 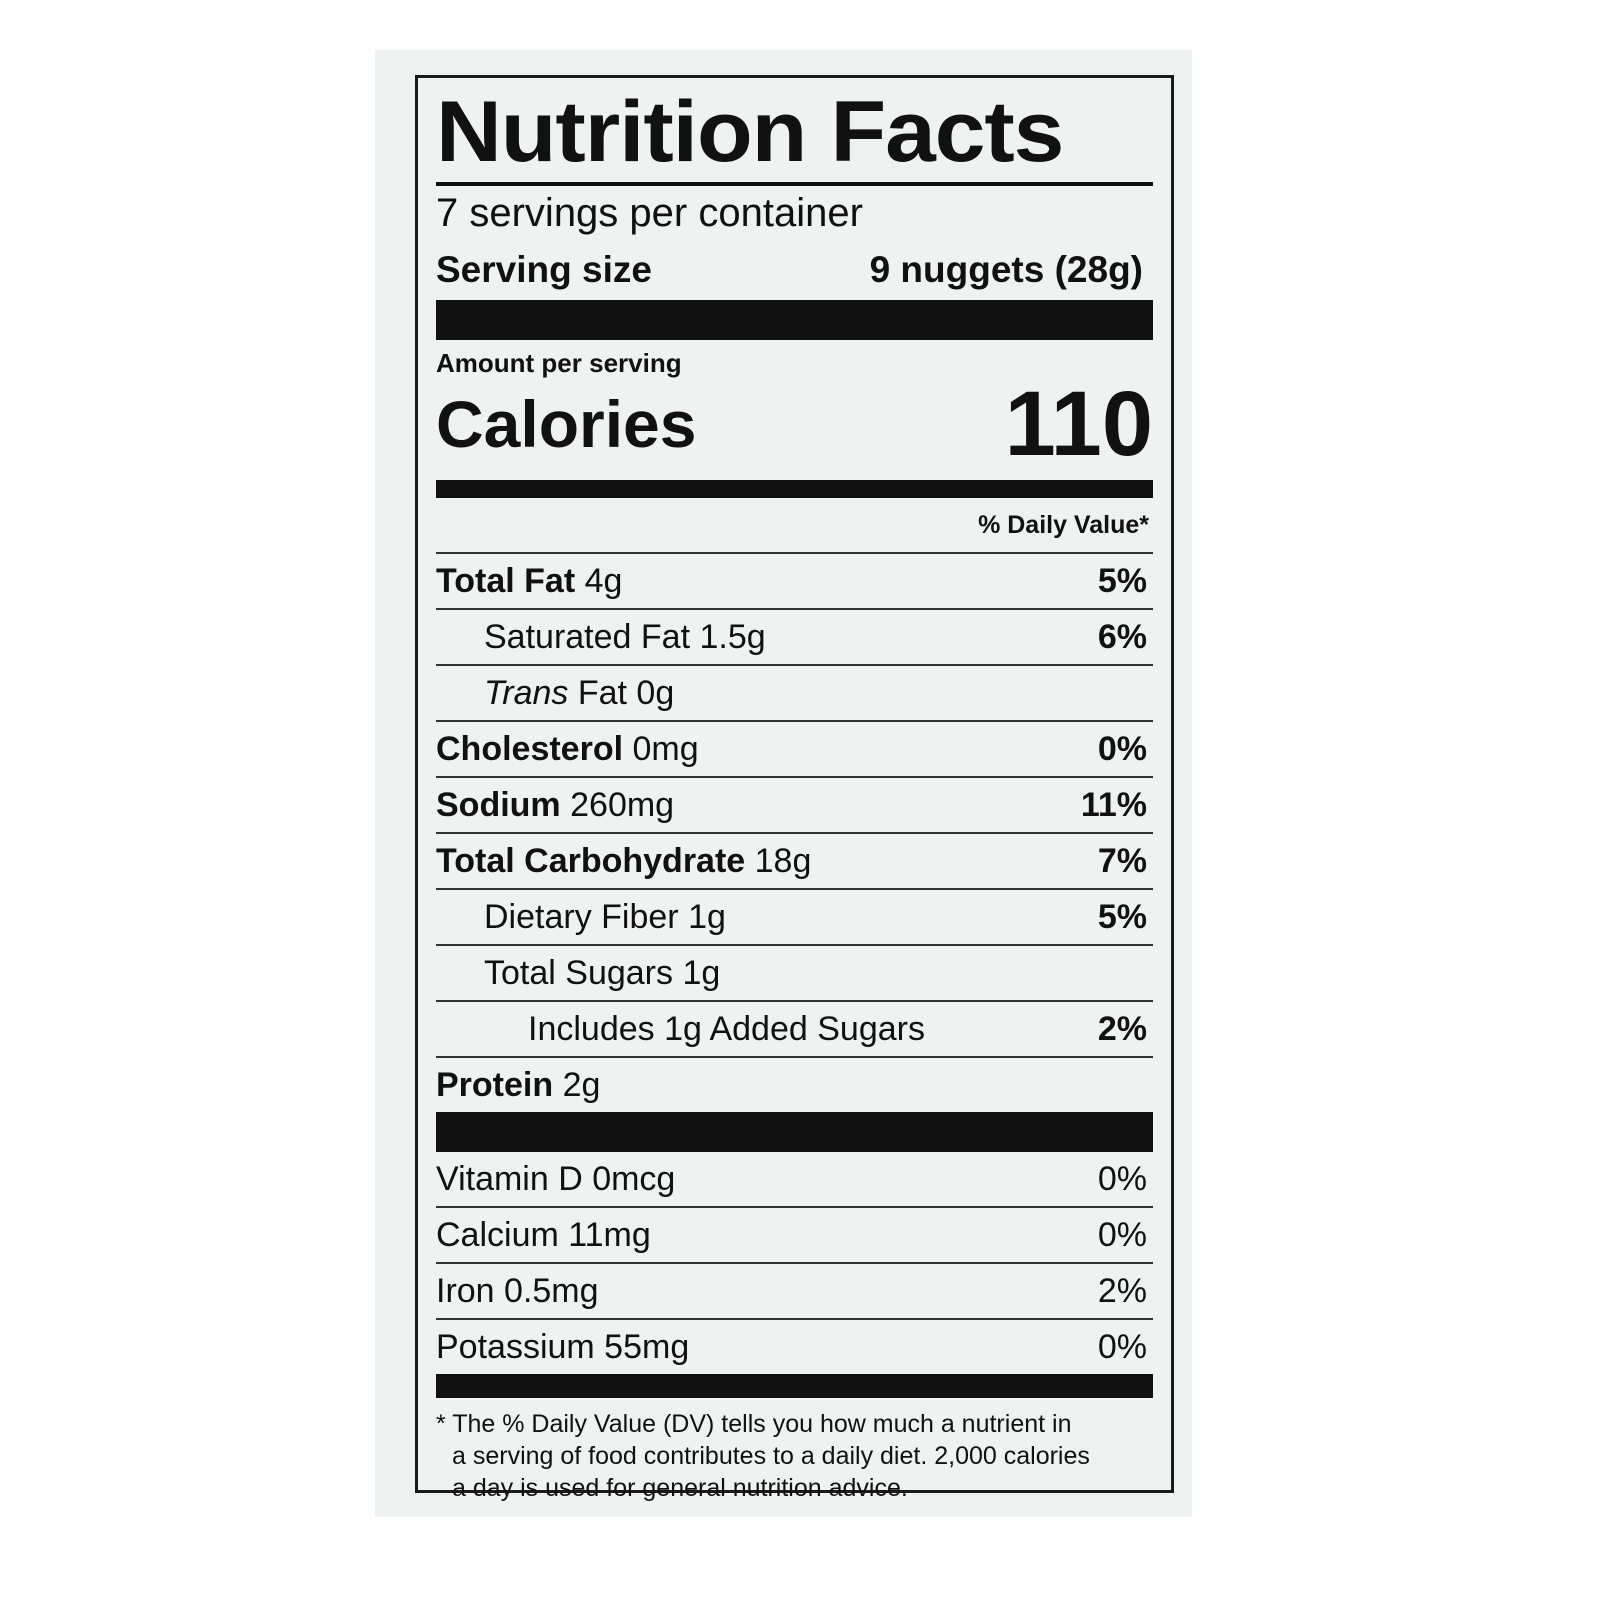 What do you see at coordinates (526, 692) in the screenshot?
I see `nutrient-name: Trans` at bounding box center [526, 692].